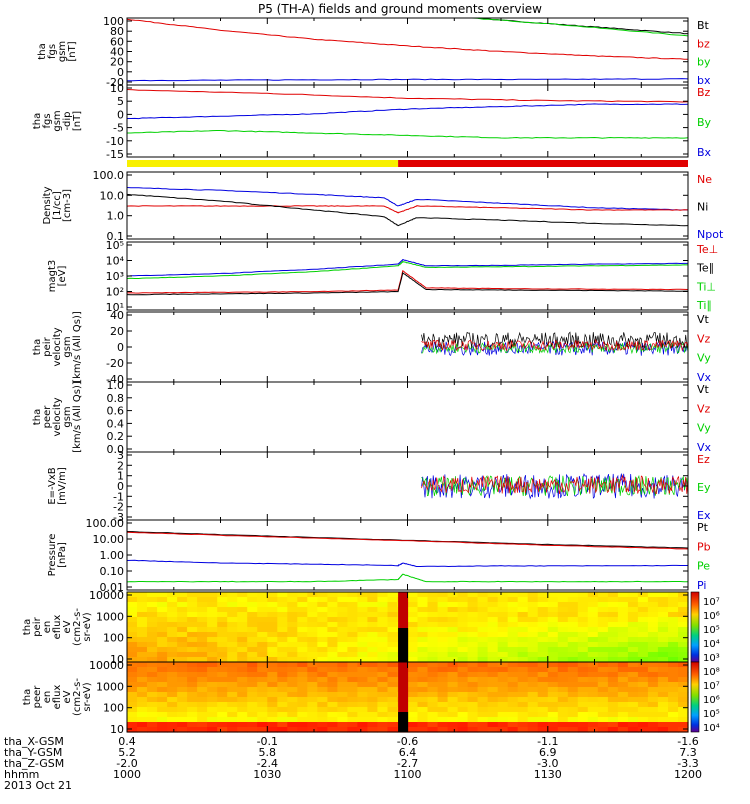  Describe the element at coordinates (407, 578) in the screenshot. I see `series-line-Pe` at that location.